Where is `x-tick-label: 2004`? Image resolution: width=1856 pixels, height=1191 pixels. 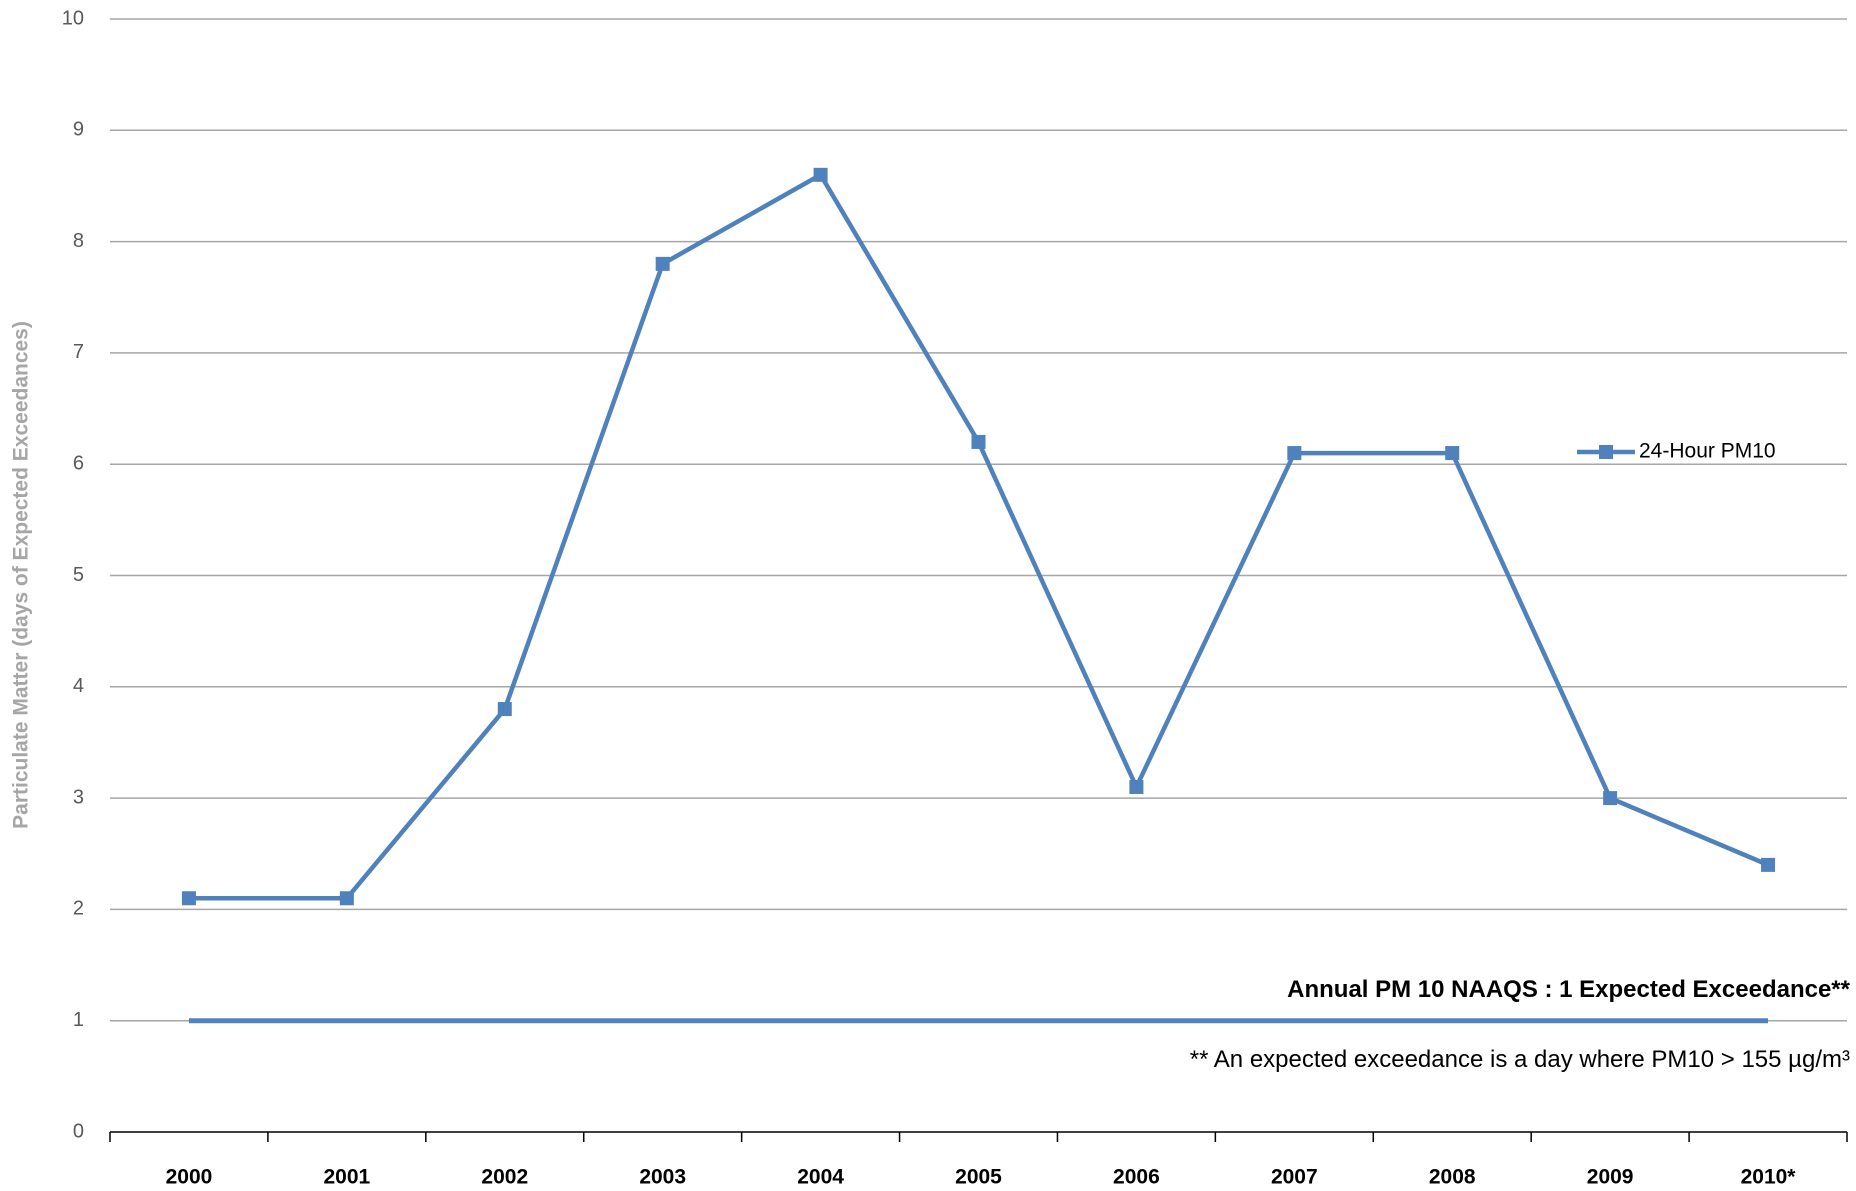 x-tick-label: 2004 is located at coordinates (820, 1177).